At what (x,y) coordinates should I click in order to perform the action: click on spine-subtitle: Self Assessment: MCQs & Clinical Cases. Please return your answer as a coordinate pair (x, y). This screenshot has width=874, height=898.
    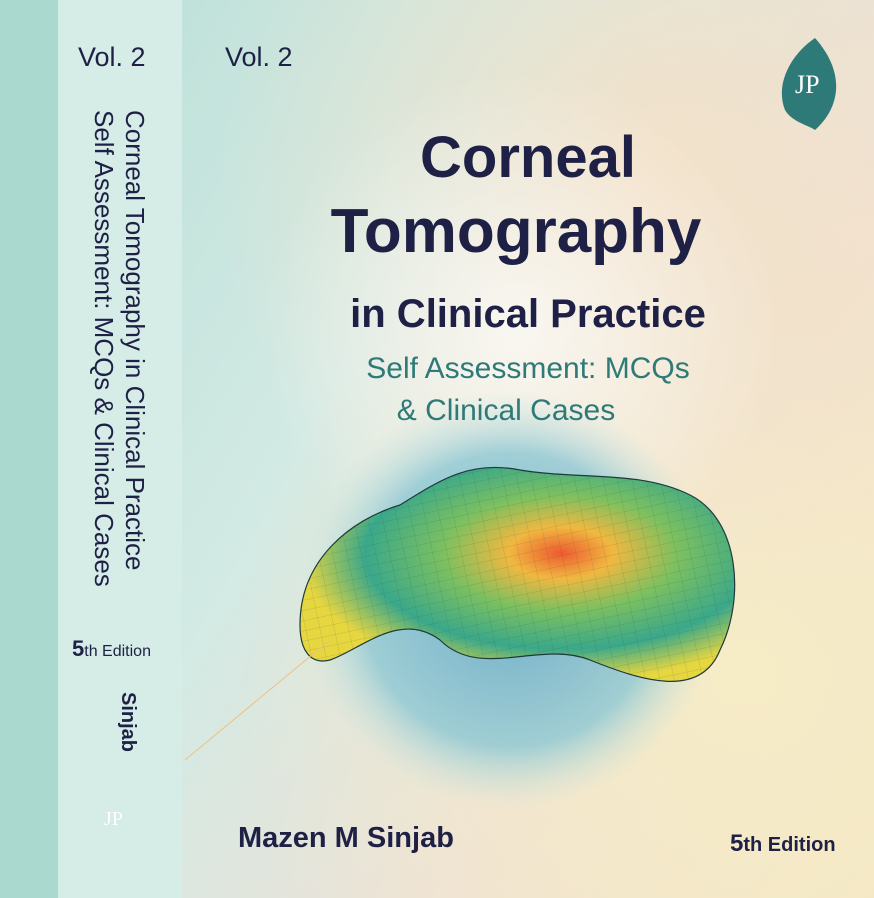
    Looking at the image, I should click on (104, 348).